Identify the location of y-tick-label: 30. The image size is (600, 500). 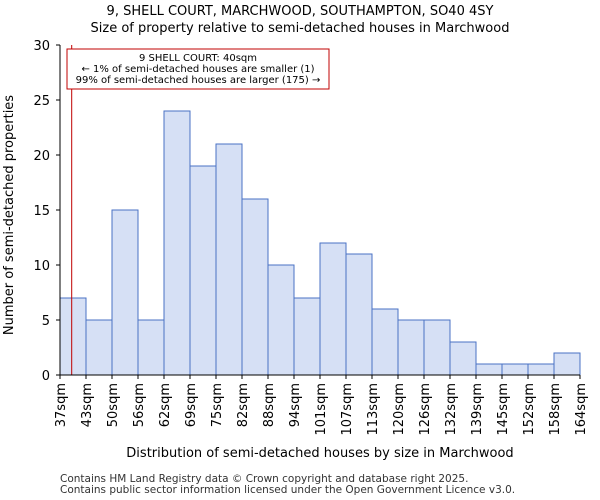
(41, 46).